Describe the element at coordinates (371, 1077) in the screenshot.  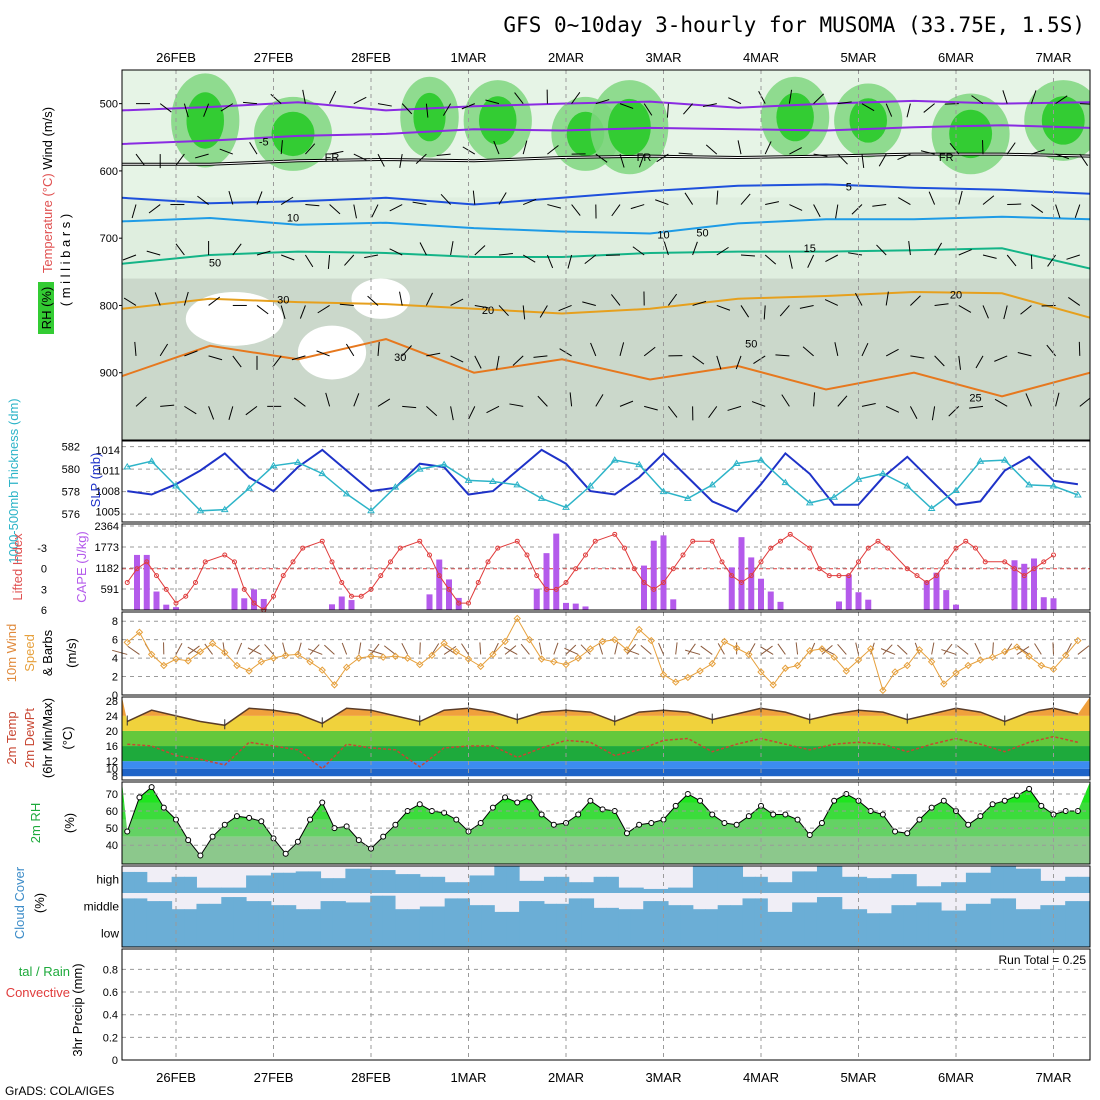
I see `date-label-bottom: 28FEB` at that location.